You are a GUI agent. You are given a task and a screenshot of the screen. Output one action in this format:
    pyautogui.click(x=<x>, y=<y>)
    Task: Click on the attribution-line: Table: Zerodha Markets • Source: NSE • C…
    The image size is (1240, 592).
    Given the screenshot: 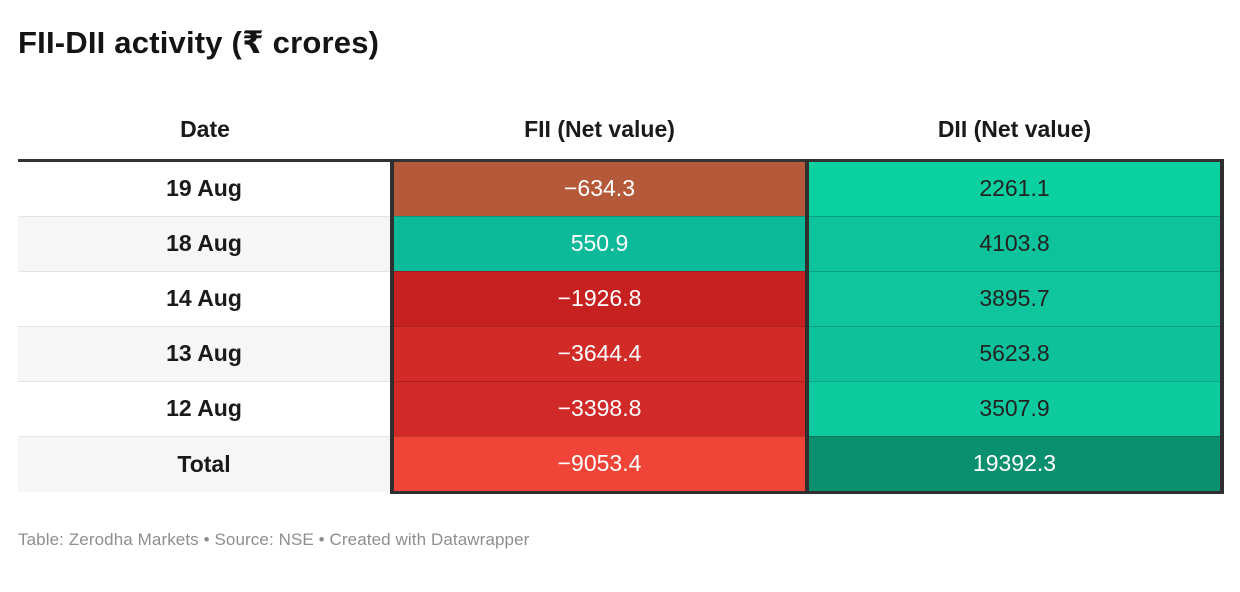 What is the action you would take?
    pyautogui.click(x=274, y=539)
    